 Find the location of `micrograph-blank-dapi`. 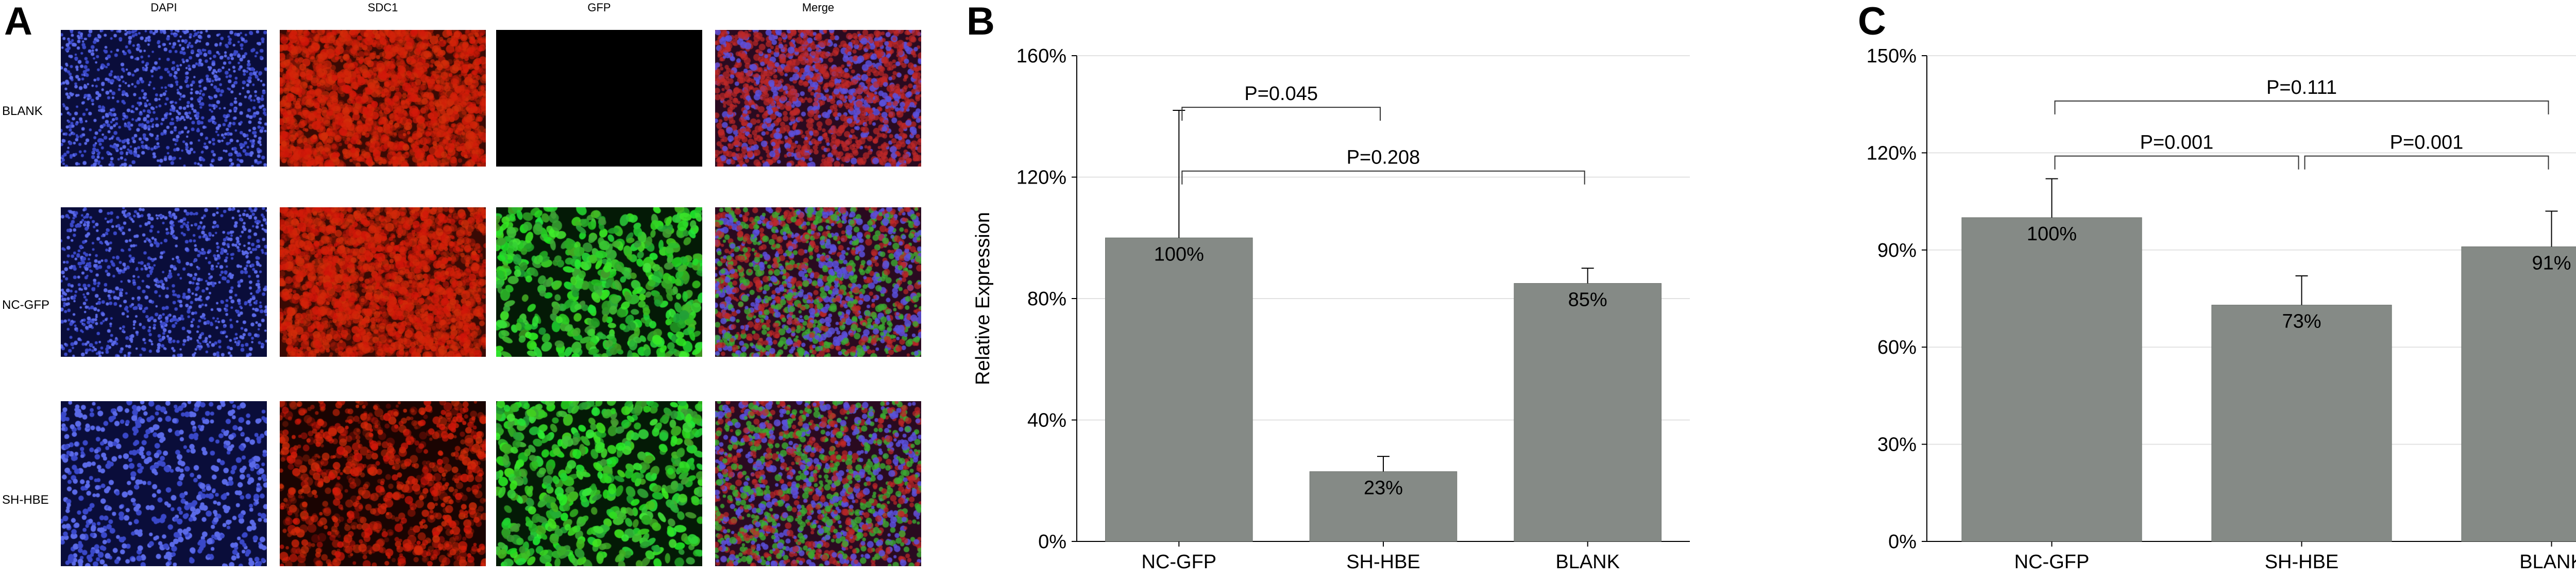

micrograph-blank-dapi is located at coordinates (164, 98).